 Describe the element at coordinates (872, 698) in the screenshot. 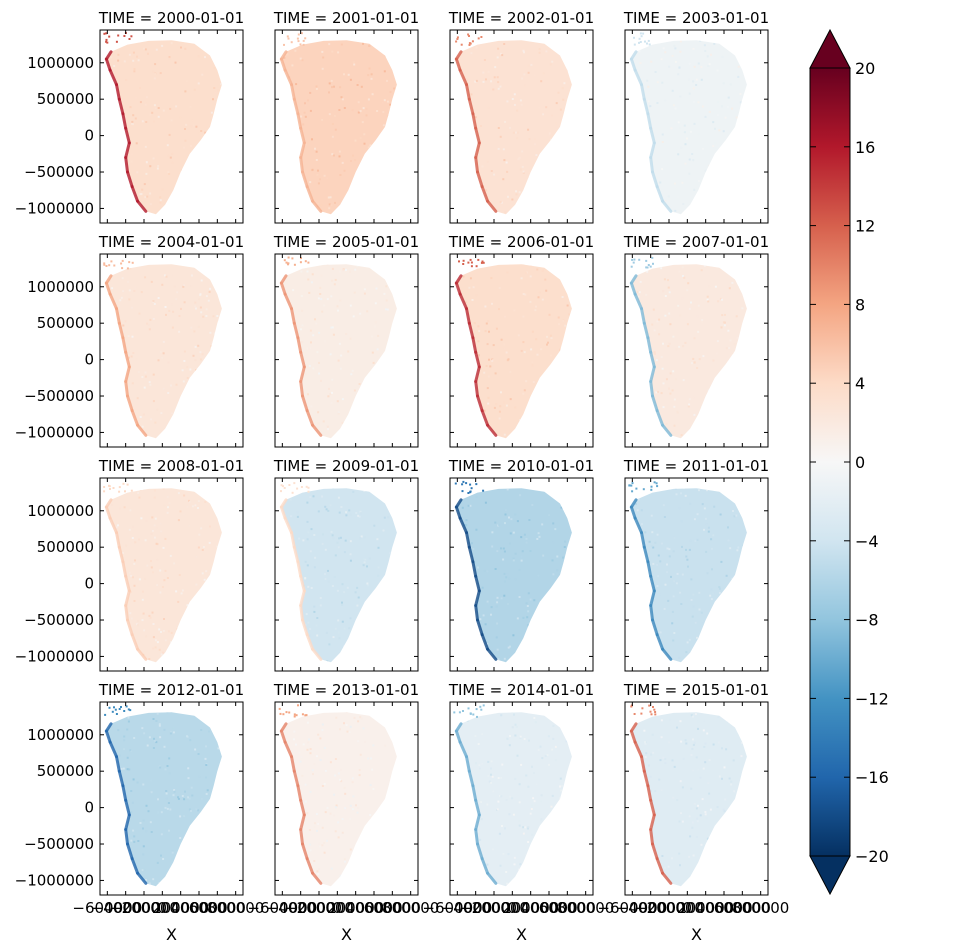

I see `colorbar-tick-label: −12` at that location.